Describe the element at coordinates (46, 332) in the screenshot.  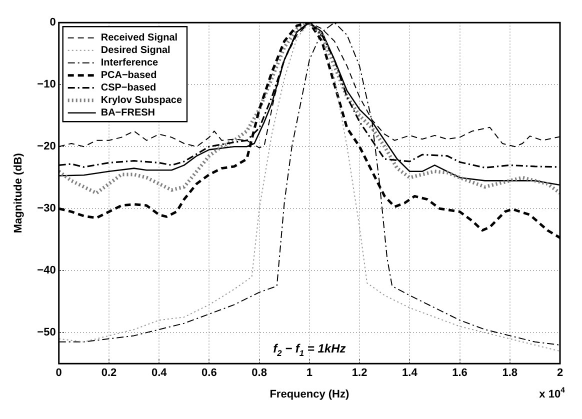
I see `y-tick-label: −50` at that location.